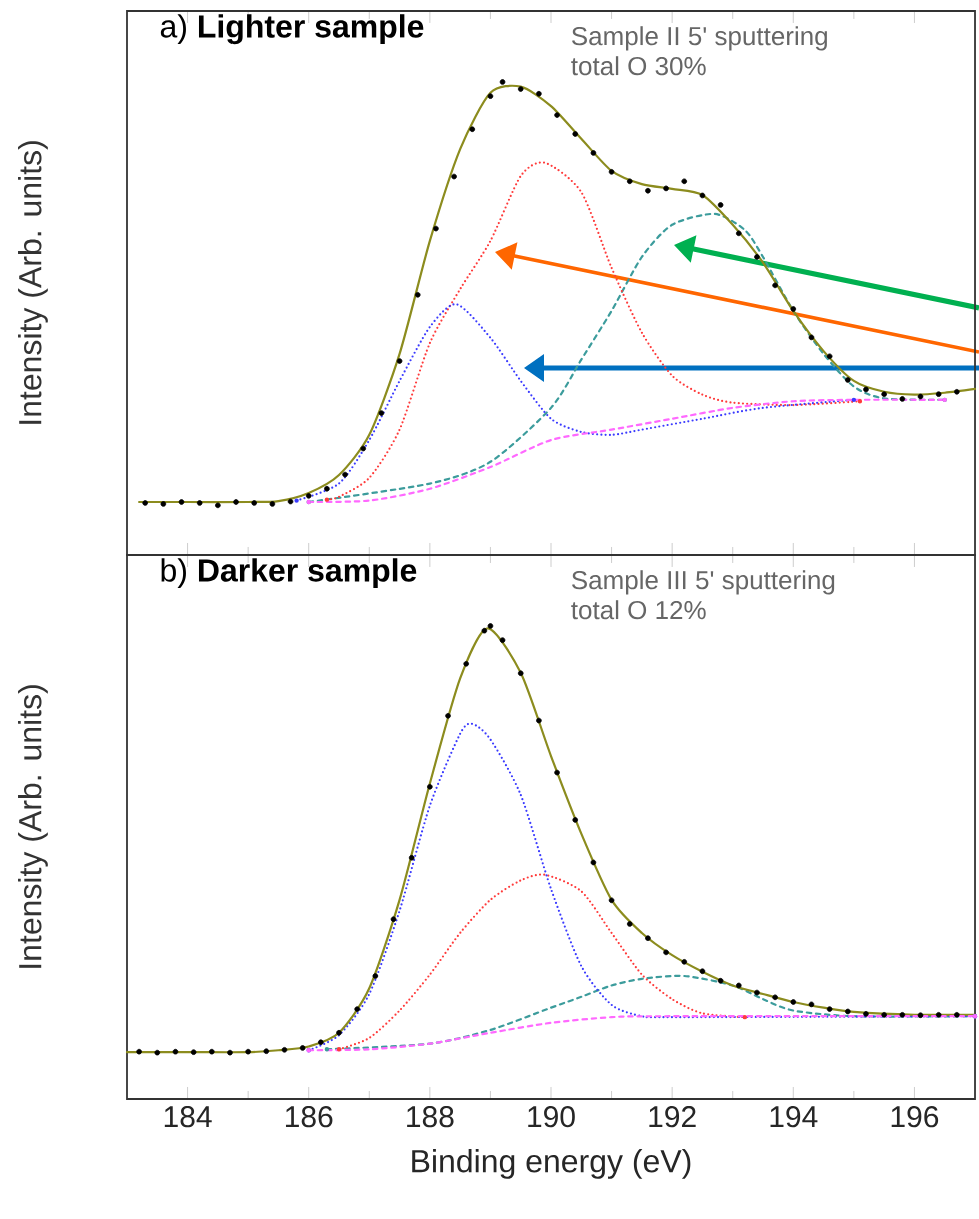 This screenshot has height=1219, width=979. I want to click on x-tick-label: 184, so click(188, 1117).